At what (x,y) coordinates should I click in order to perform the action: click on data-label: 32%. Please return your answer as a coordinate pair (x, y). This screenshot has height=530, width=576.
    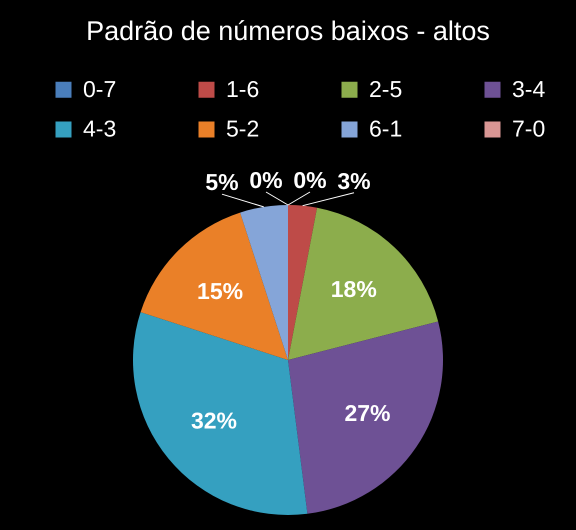
    Looking at the image, I should click on (213, 420).